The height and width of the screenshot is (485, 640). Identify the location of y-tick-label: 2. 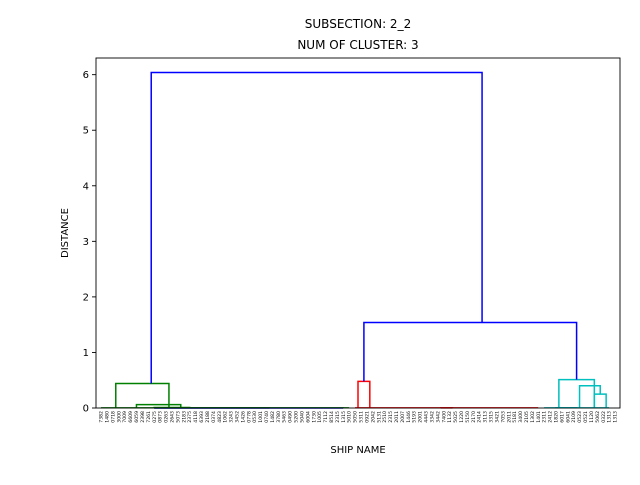
(86, 297).